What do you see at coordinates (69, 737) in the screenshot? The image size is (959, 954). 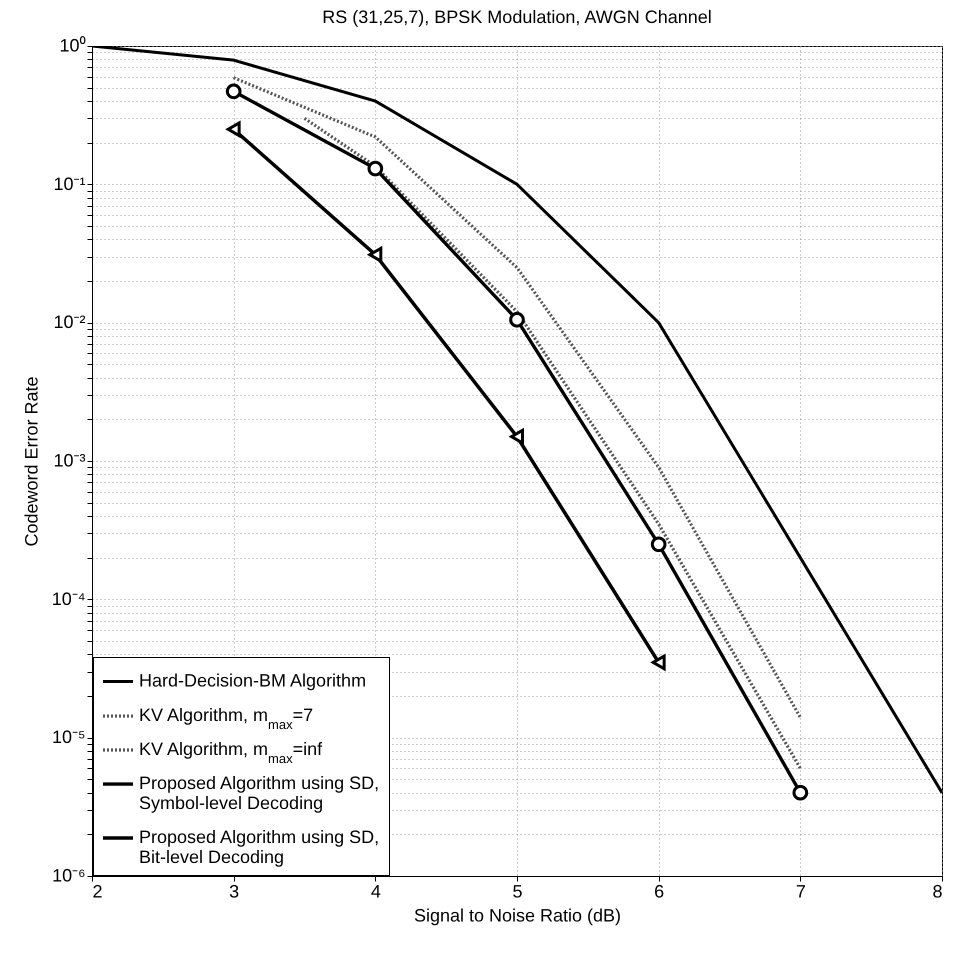 I see `y-tick-label: 10⁻⁵` at bounding box center [69, 737].